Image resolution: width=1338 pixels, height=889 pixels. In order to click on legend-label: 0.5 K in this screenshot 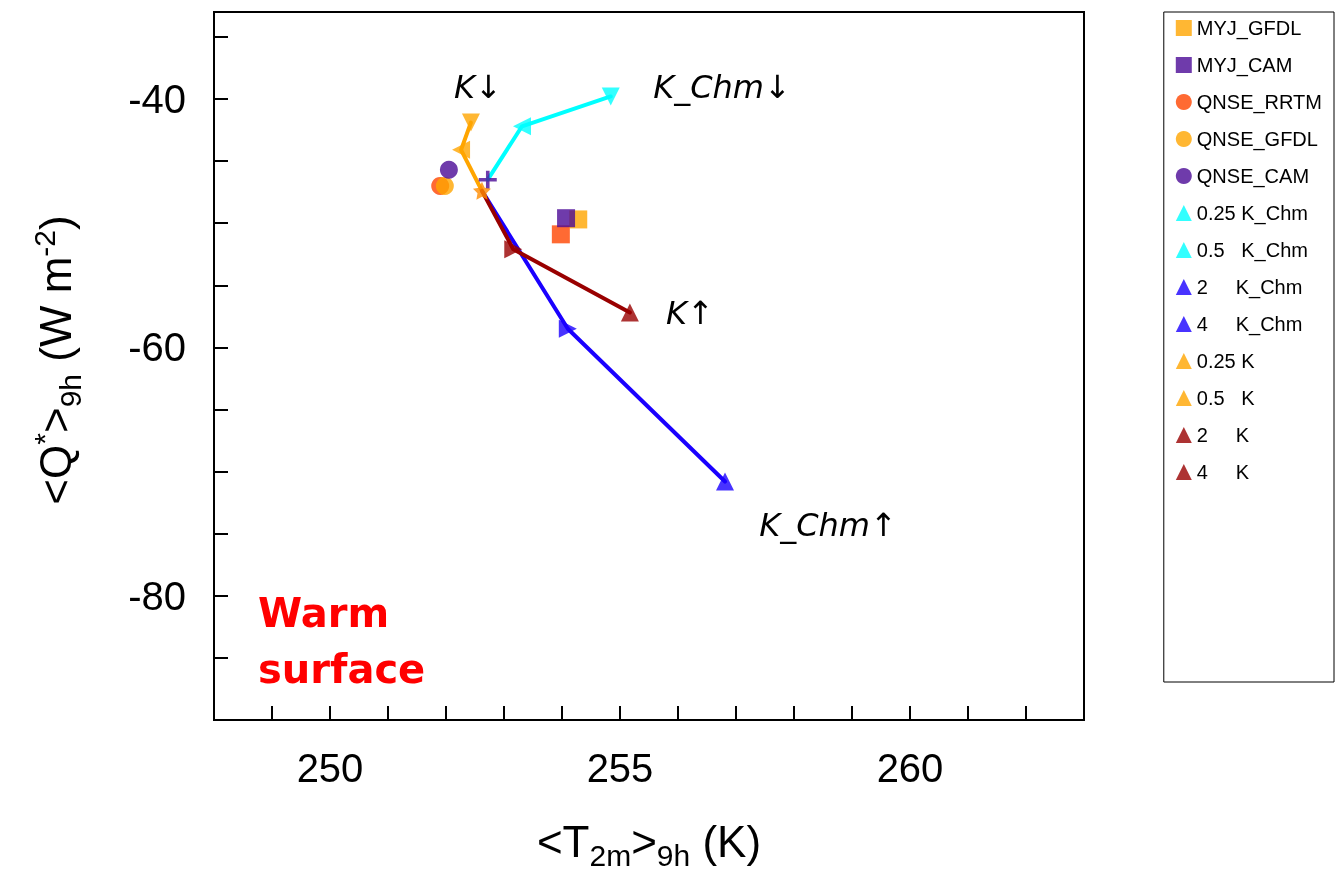, I will do `click(1226, 398)`.